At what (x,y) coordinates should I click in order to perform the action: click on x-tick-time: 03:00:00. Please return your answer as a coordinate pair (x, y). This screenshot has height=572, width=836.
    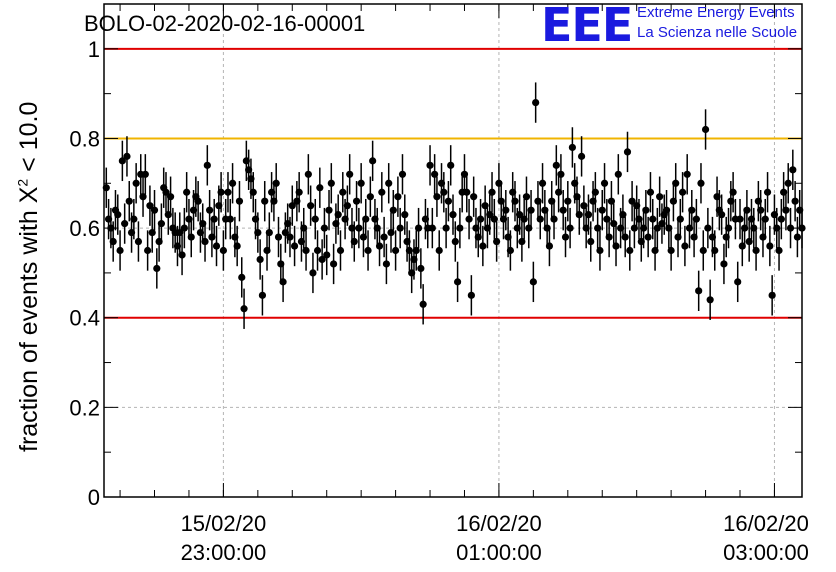
    Looking at the image, I should click on (766, 552).